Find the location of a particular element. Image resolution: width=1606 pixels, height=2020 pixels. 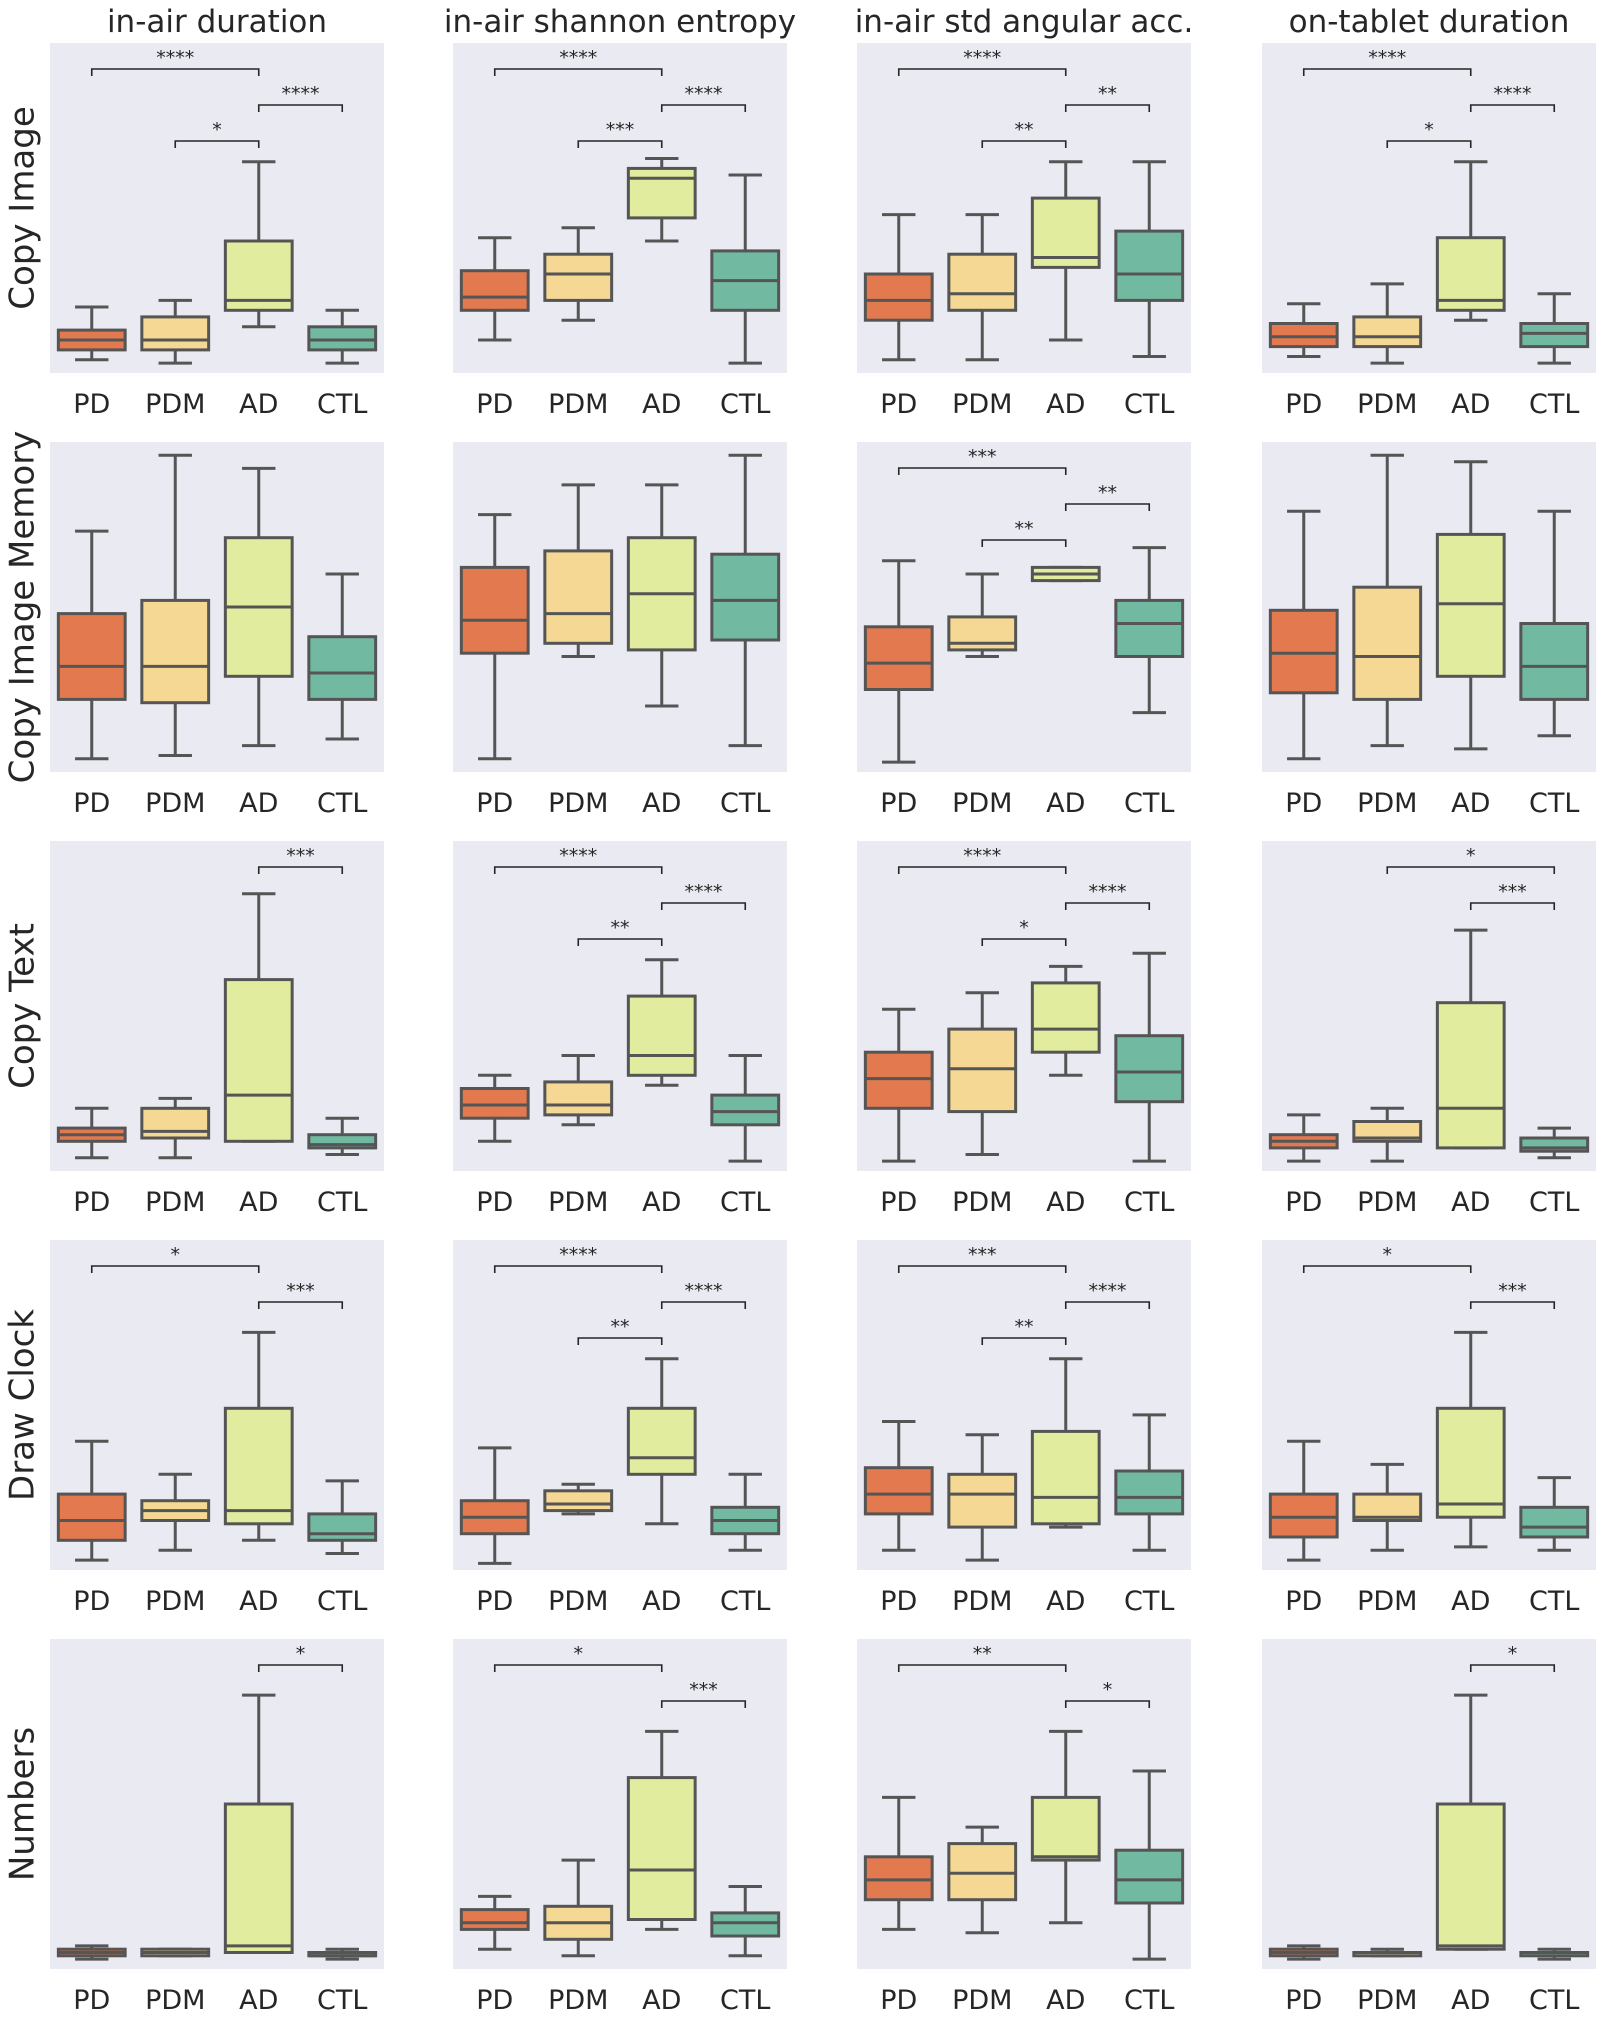

panel: ***PD PDM AD CTL is located at coordinates (1024, 1827).